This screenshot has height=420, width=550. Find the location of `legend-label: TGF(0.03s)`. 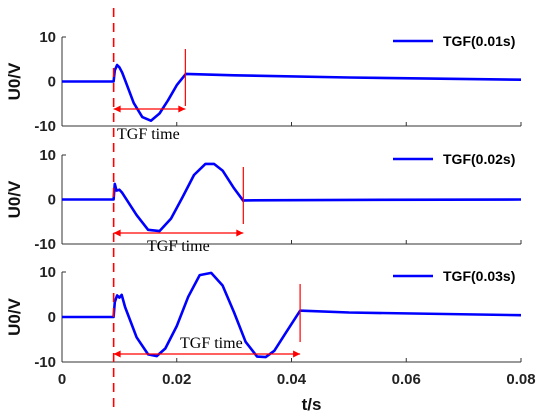

legend-label: TGF(0.03s) is located at coordinates (479, 276).